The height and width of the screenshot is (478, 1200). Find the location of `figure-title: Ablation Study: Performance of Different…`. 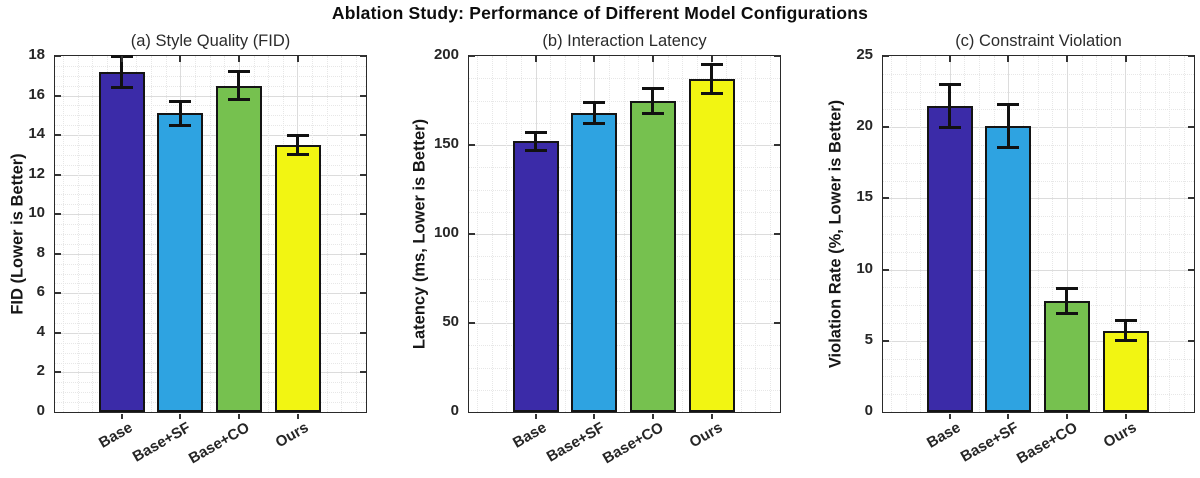

figure-title: Ablation Study: Performance of Different… is located at coordinates (600, 13).